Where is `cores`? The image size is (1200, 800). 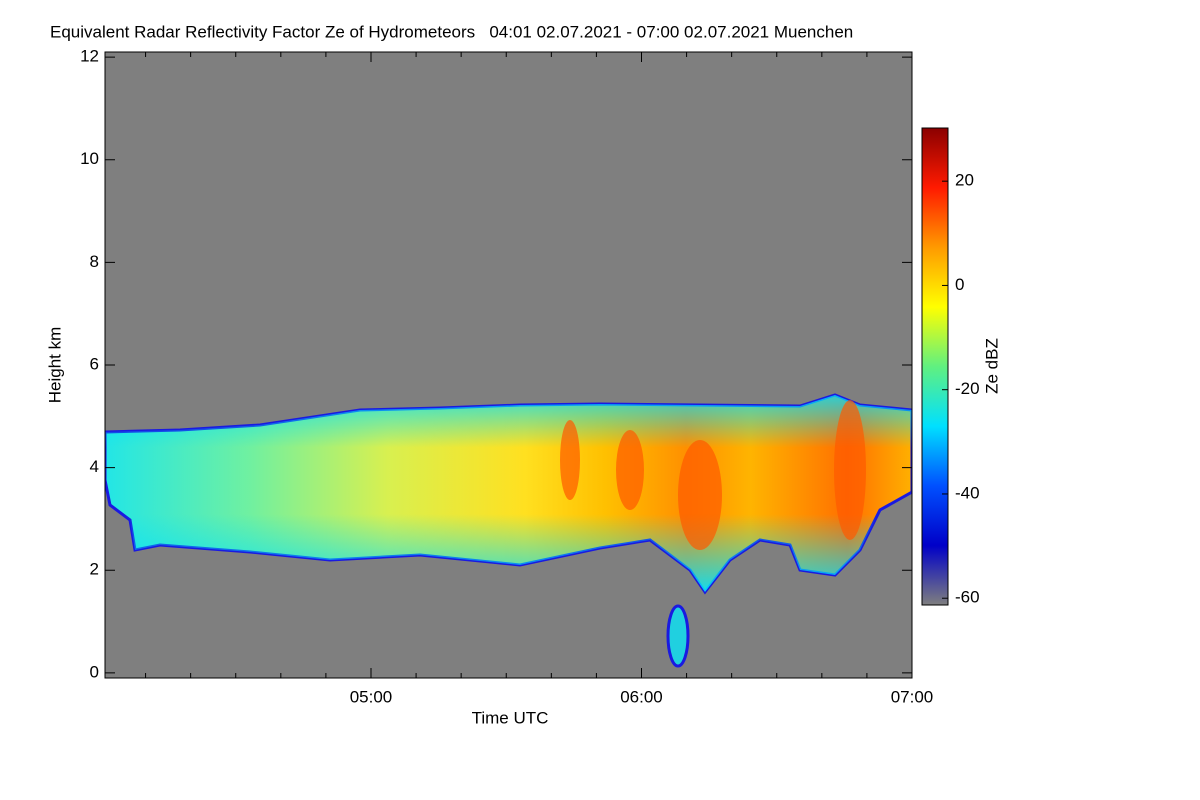
cores is located at coordinates (713, 475).